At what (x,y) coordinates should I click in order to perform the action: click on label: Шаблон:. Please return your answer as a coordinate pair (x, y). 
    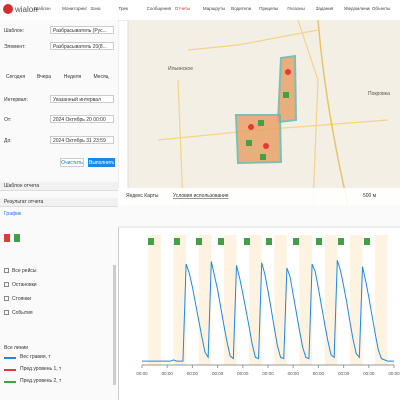
    Looking at the image, I should click on (14, 31).